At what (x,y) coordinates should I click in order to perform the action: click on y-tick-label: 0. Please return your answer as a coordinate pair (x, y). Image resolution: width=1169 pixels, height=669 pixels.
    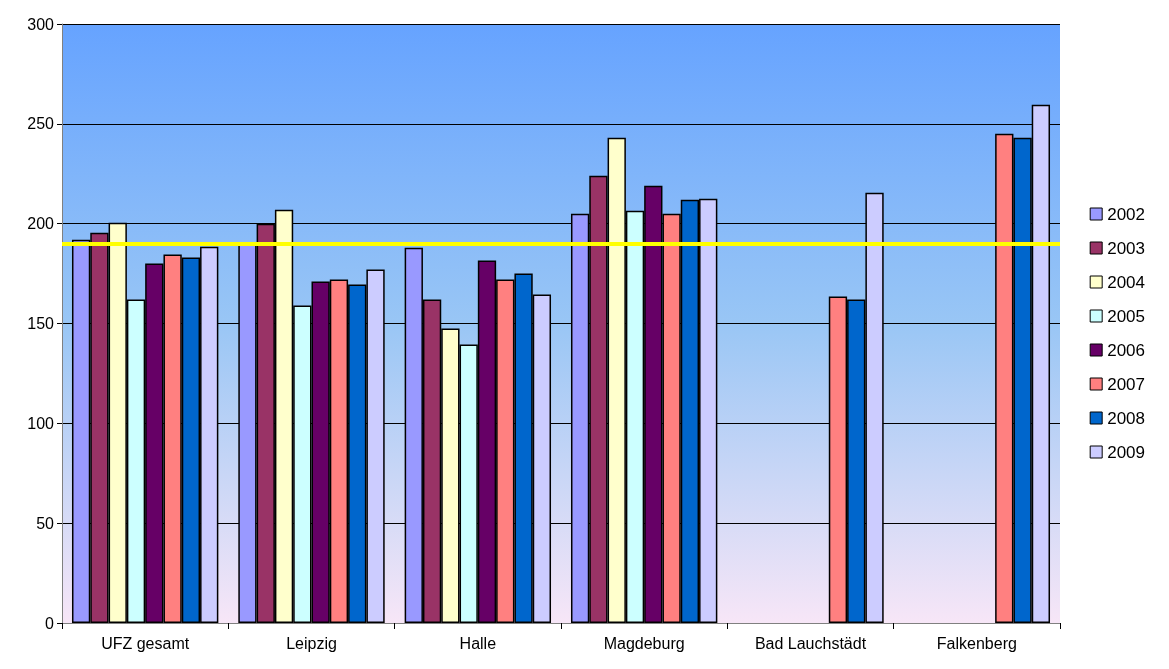
    Looking at the image, I should click on (50, 623).